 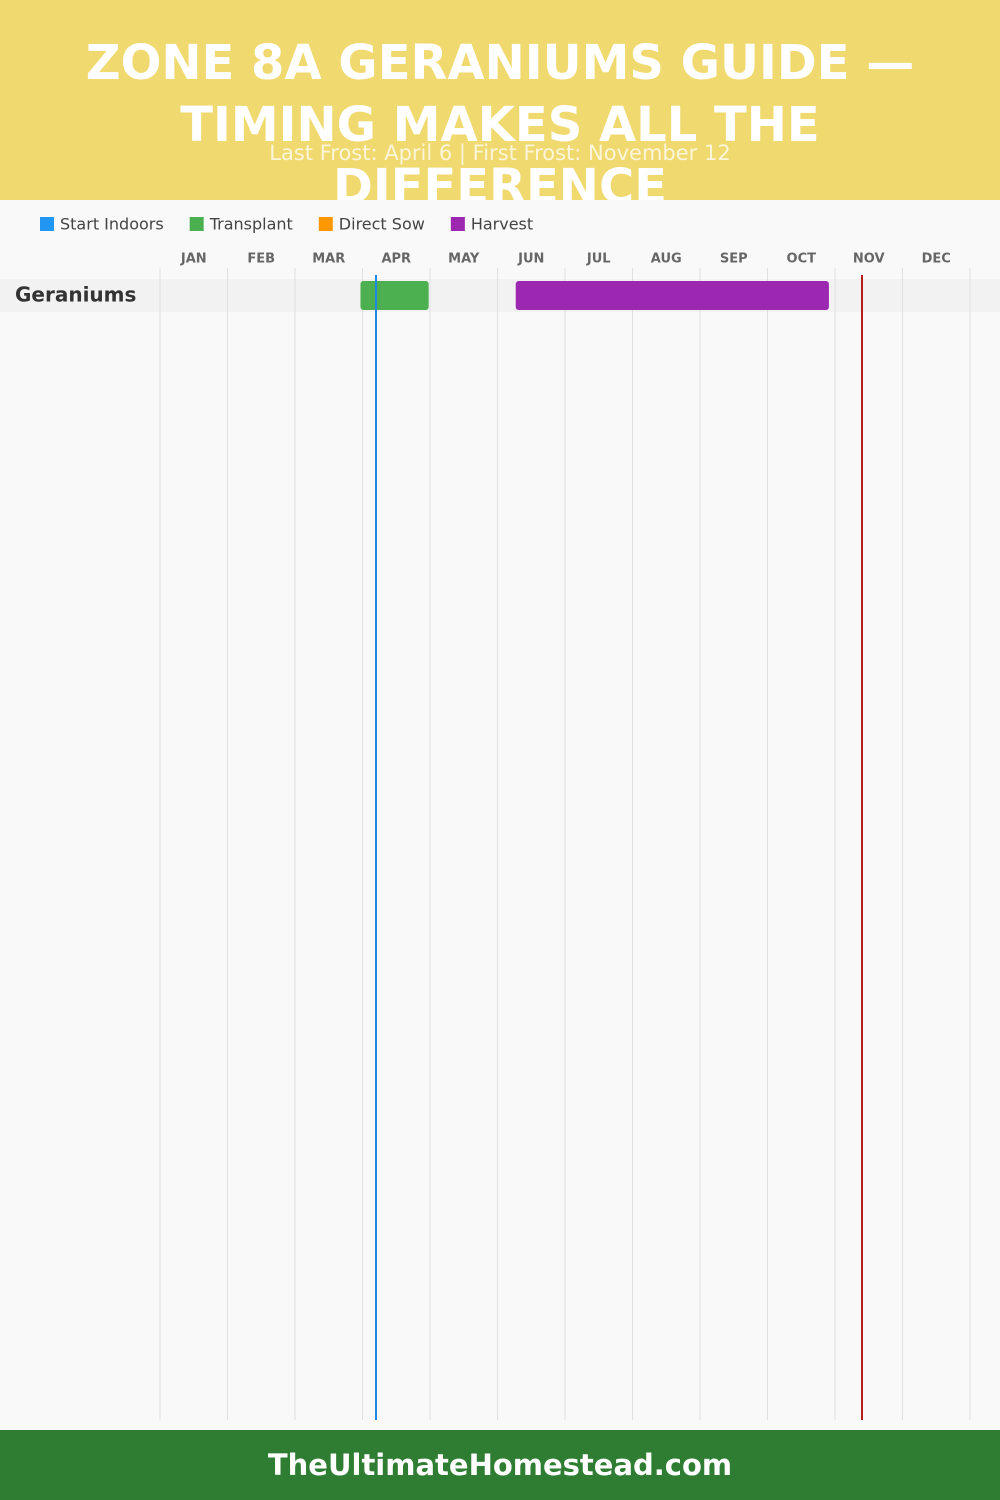 What do you see at coordinates (802, 259) in the screenshot?
I see `x-tick-label: OCT` at bounding box center [802, 259].